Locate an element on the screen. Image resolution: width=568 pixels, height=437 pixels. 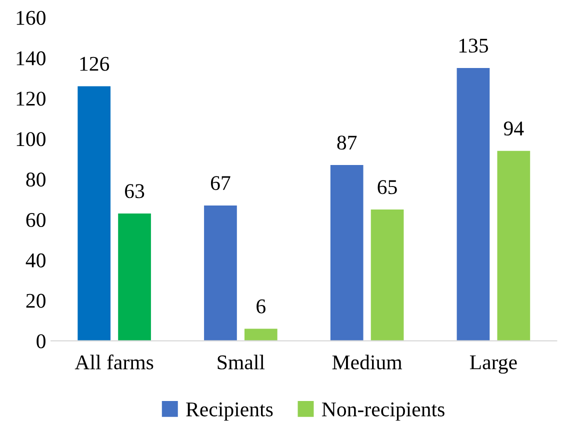
y-tick-label: 80 is located at coordinates (36, 179).